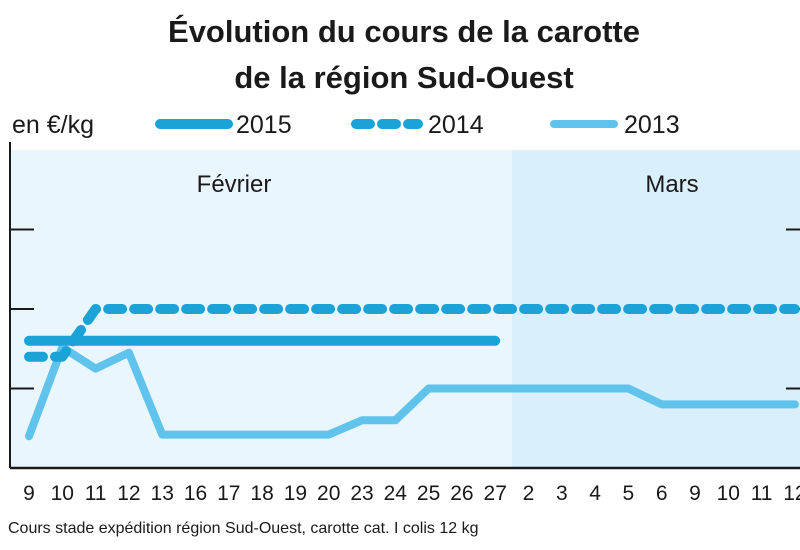 The height and width of the screenshot is (550, 800). I want to click on period-label-mars: Mars, so click(671, 184).